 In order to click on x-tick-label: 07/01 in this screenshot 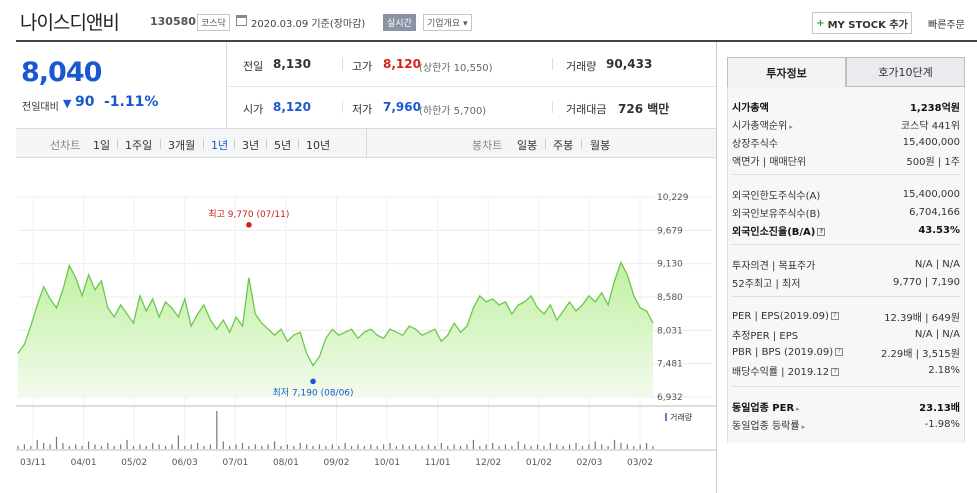, I will do `click(235, 463)`.